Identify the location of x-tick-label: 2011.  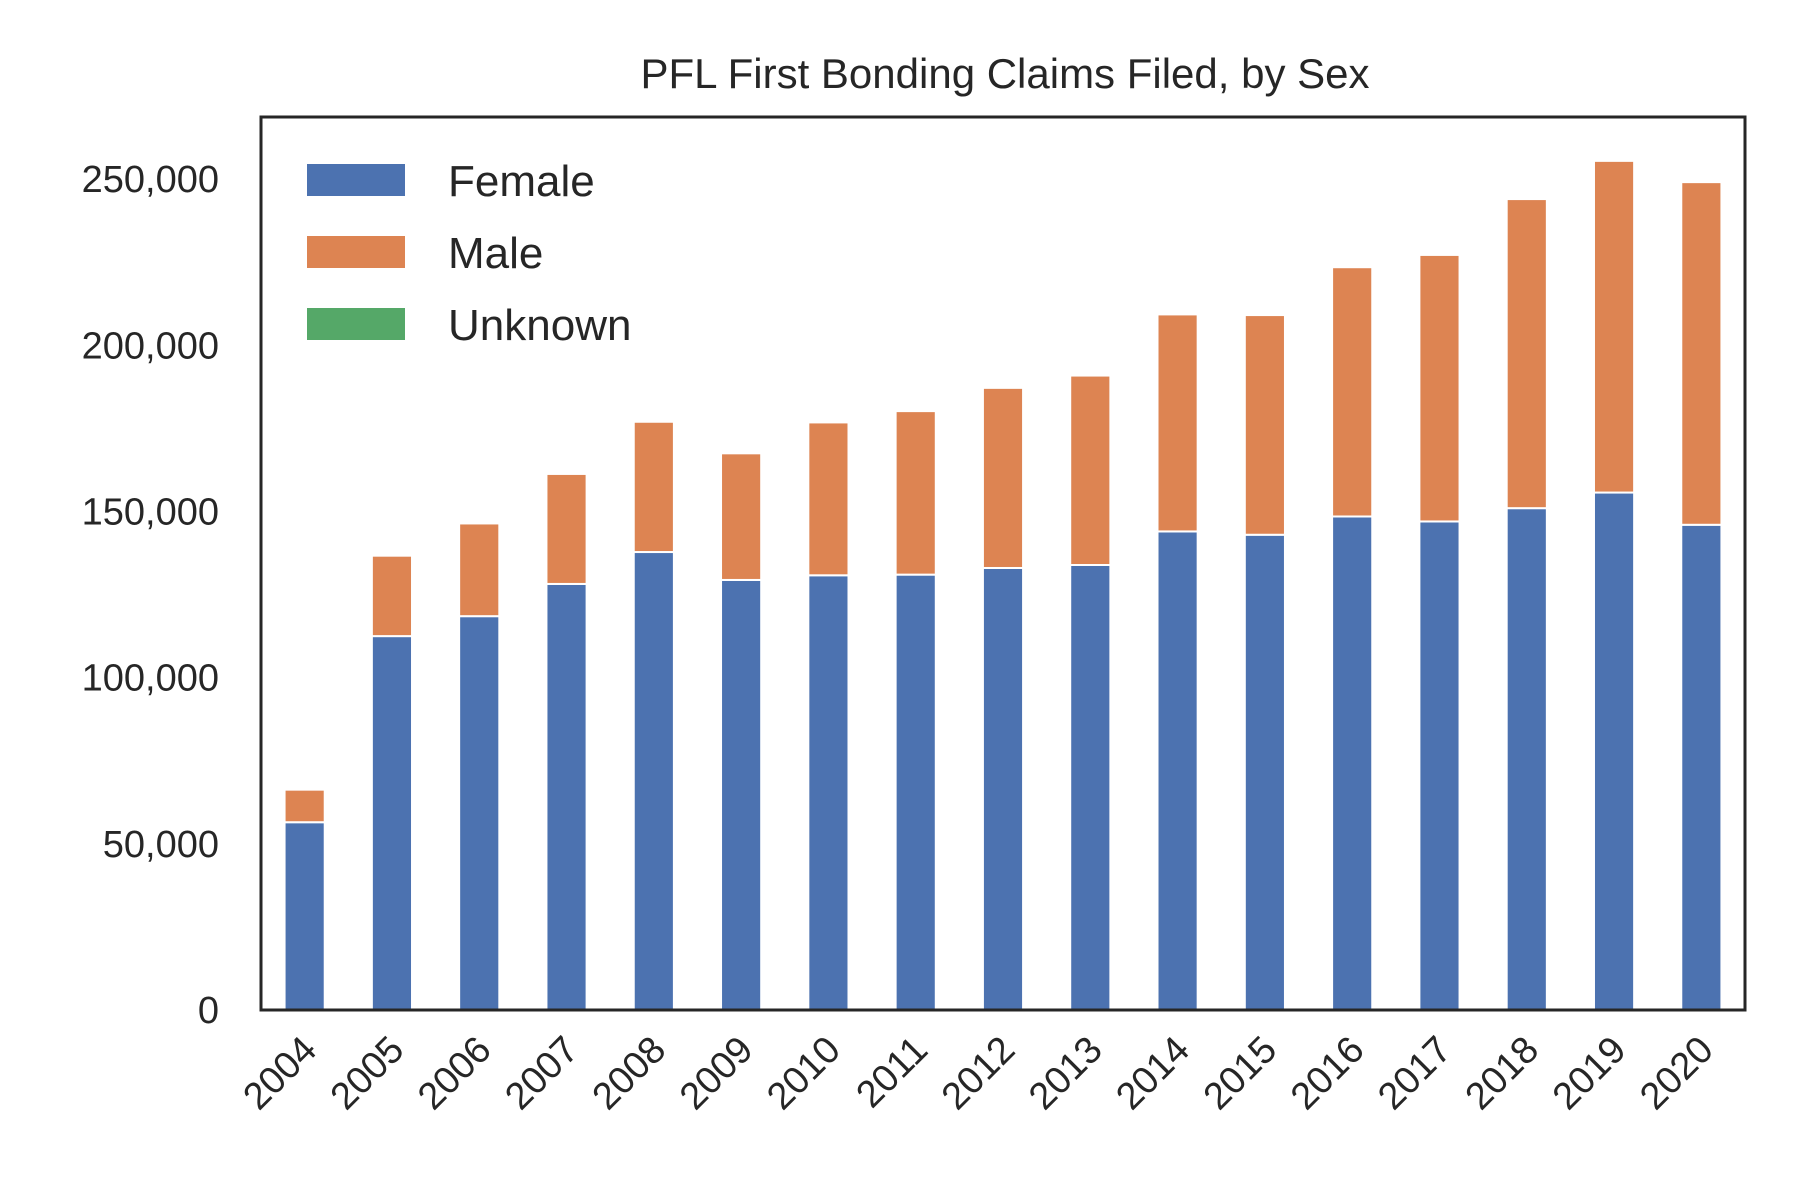
(892, 1072).